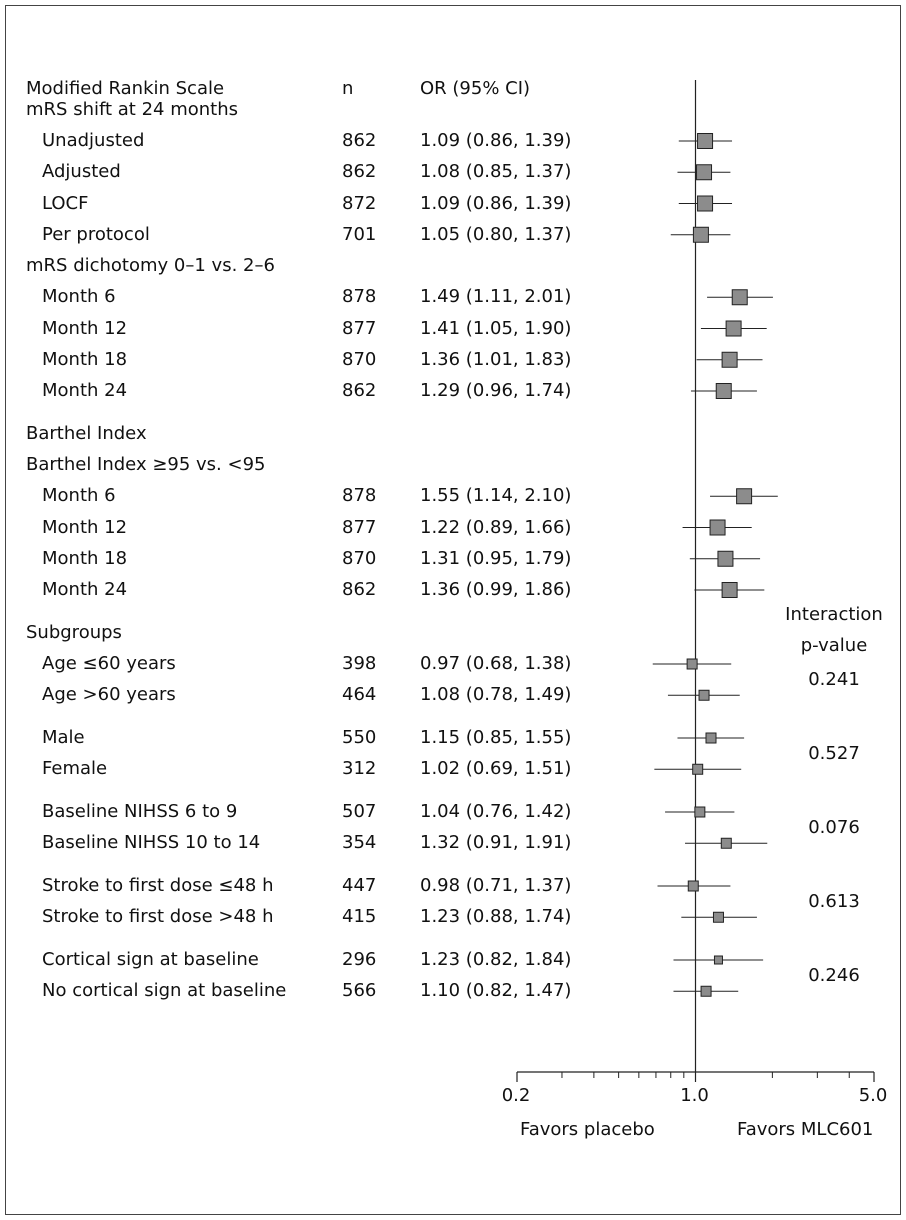  Describe the element at coordinates (63, 737) in the screenshot. I see `row-label: Male` at that location.